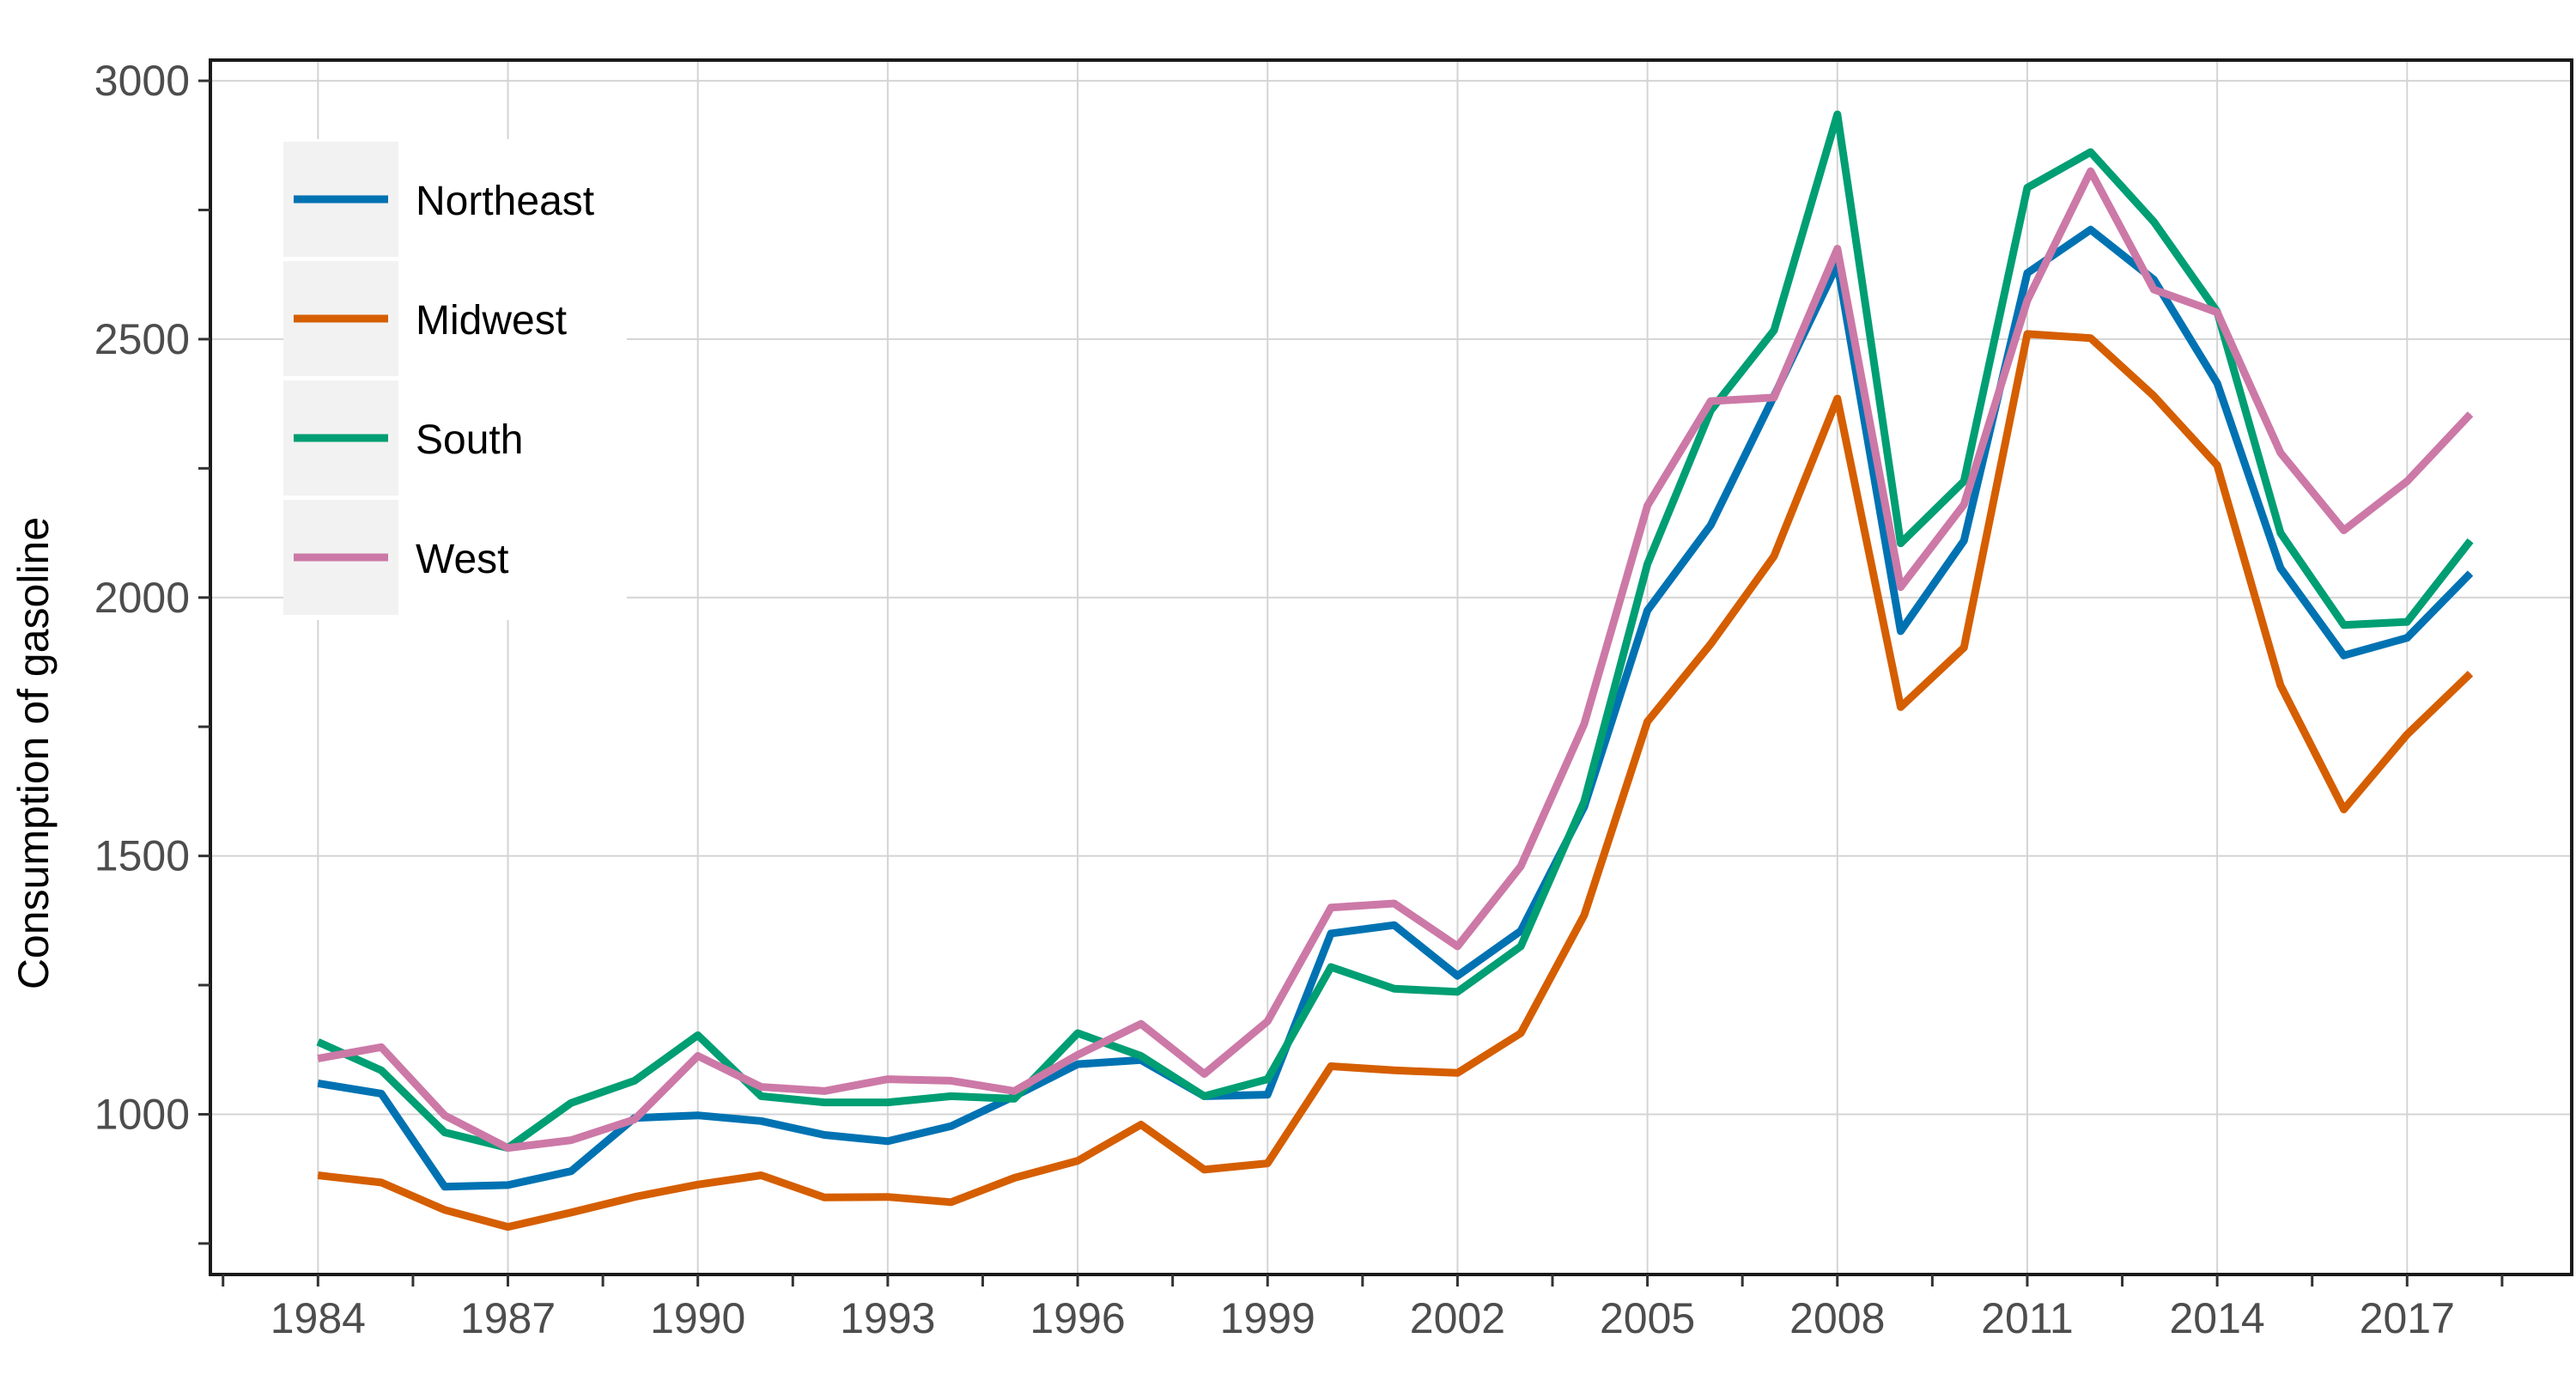 This screenshot has width=2576, height=1387. Describe the element at coordinates (697, 1318) in the screenshot. I see `x-tick-label: 1990` at that location.